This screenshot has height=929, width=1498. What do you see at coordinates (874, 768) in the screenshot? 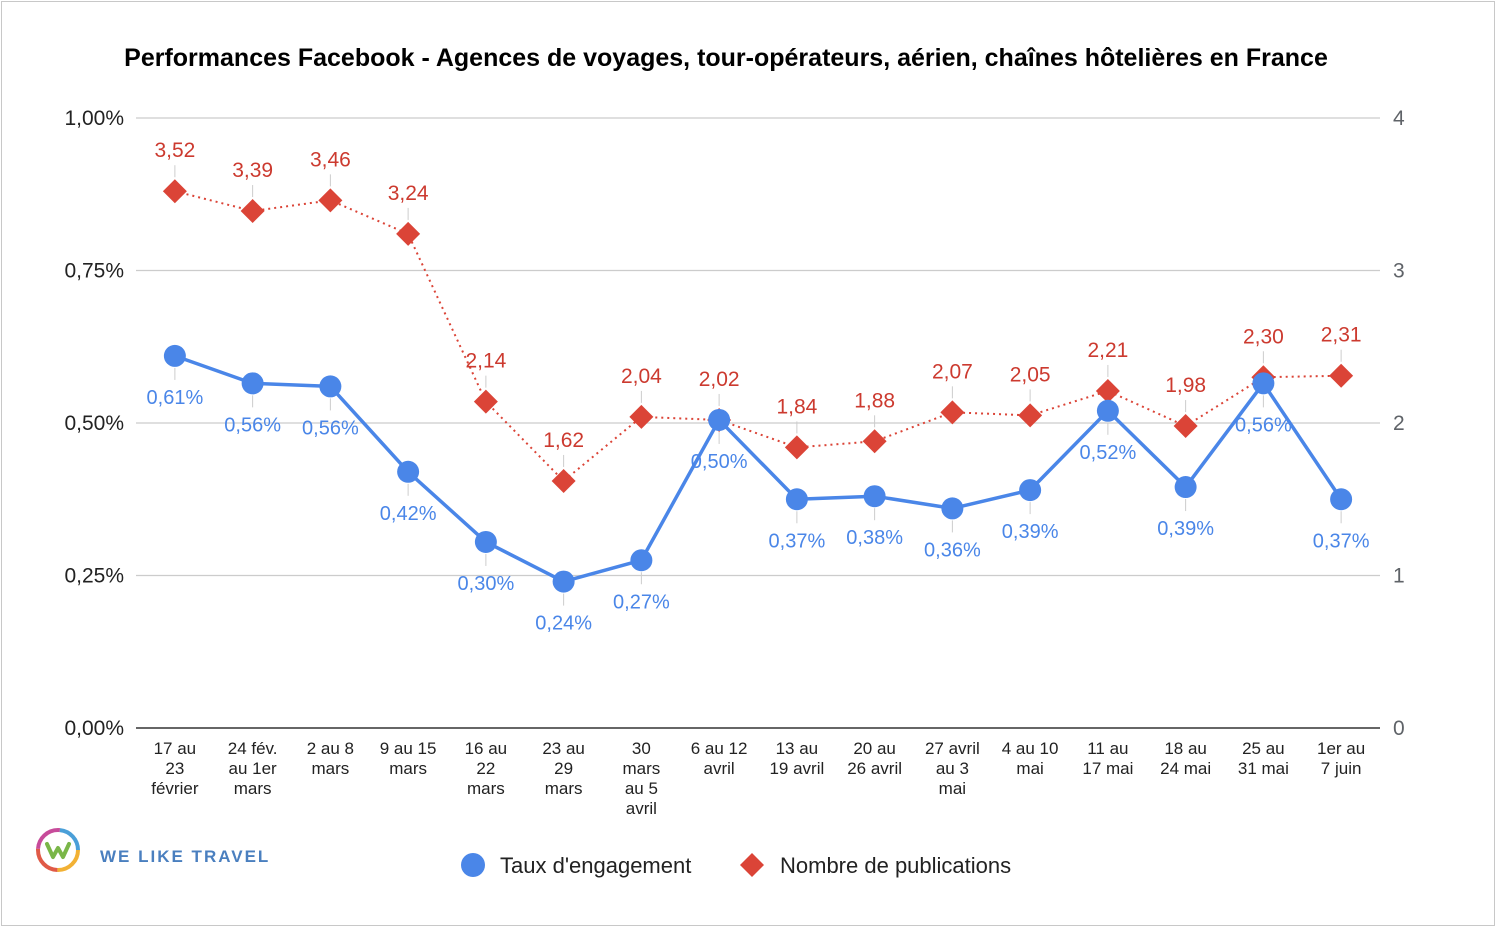
I see `x-axis-tick-label: 26 avril` at bounding box center [874, 768].